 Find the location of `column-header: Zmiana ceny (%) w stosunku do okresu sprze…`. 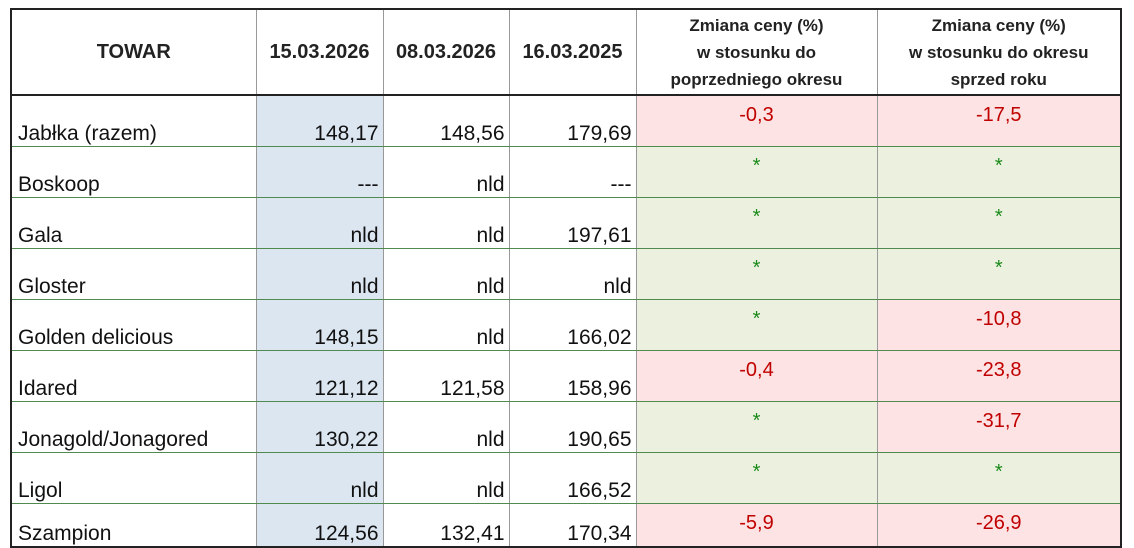

column-header: Zmiana ceny (%) w stosunku do okresu sprze… is located at coordinates (999, 52).